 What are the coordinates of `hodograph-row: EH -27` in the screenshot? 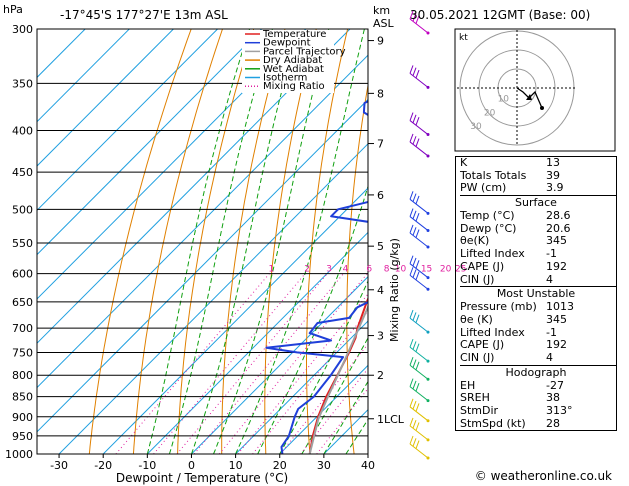 It's located at (536, 385).